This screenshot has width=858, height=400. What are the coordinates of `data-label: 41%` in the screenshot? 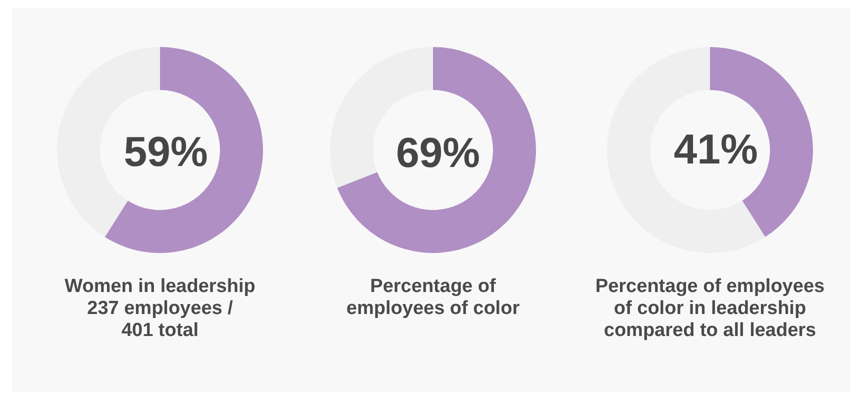 It's located at (716, 149).